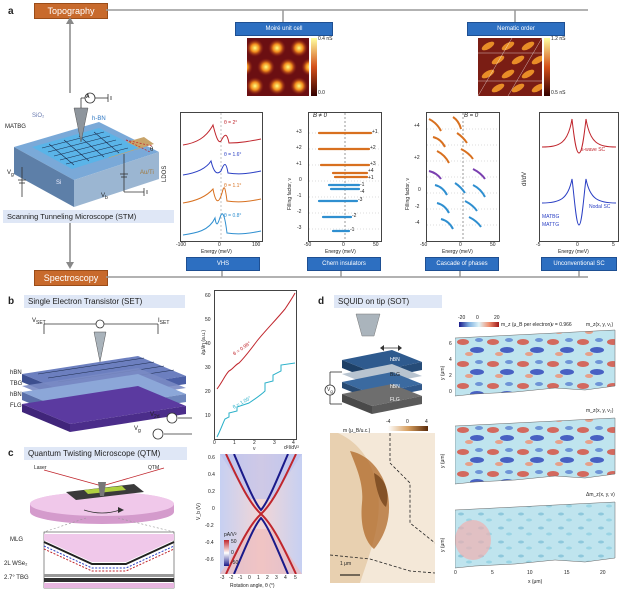  What do you see at coordinates (267, 578) in the screenshot?
I see `qtm-xtick-5: 2` at bounding box center [267, 578].